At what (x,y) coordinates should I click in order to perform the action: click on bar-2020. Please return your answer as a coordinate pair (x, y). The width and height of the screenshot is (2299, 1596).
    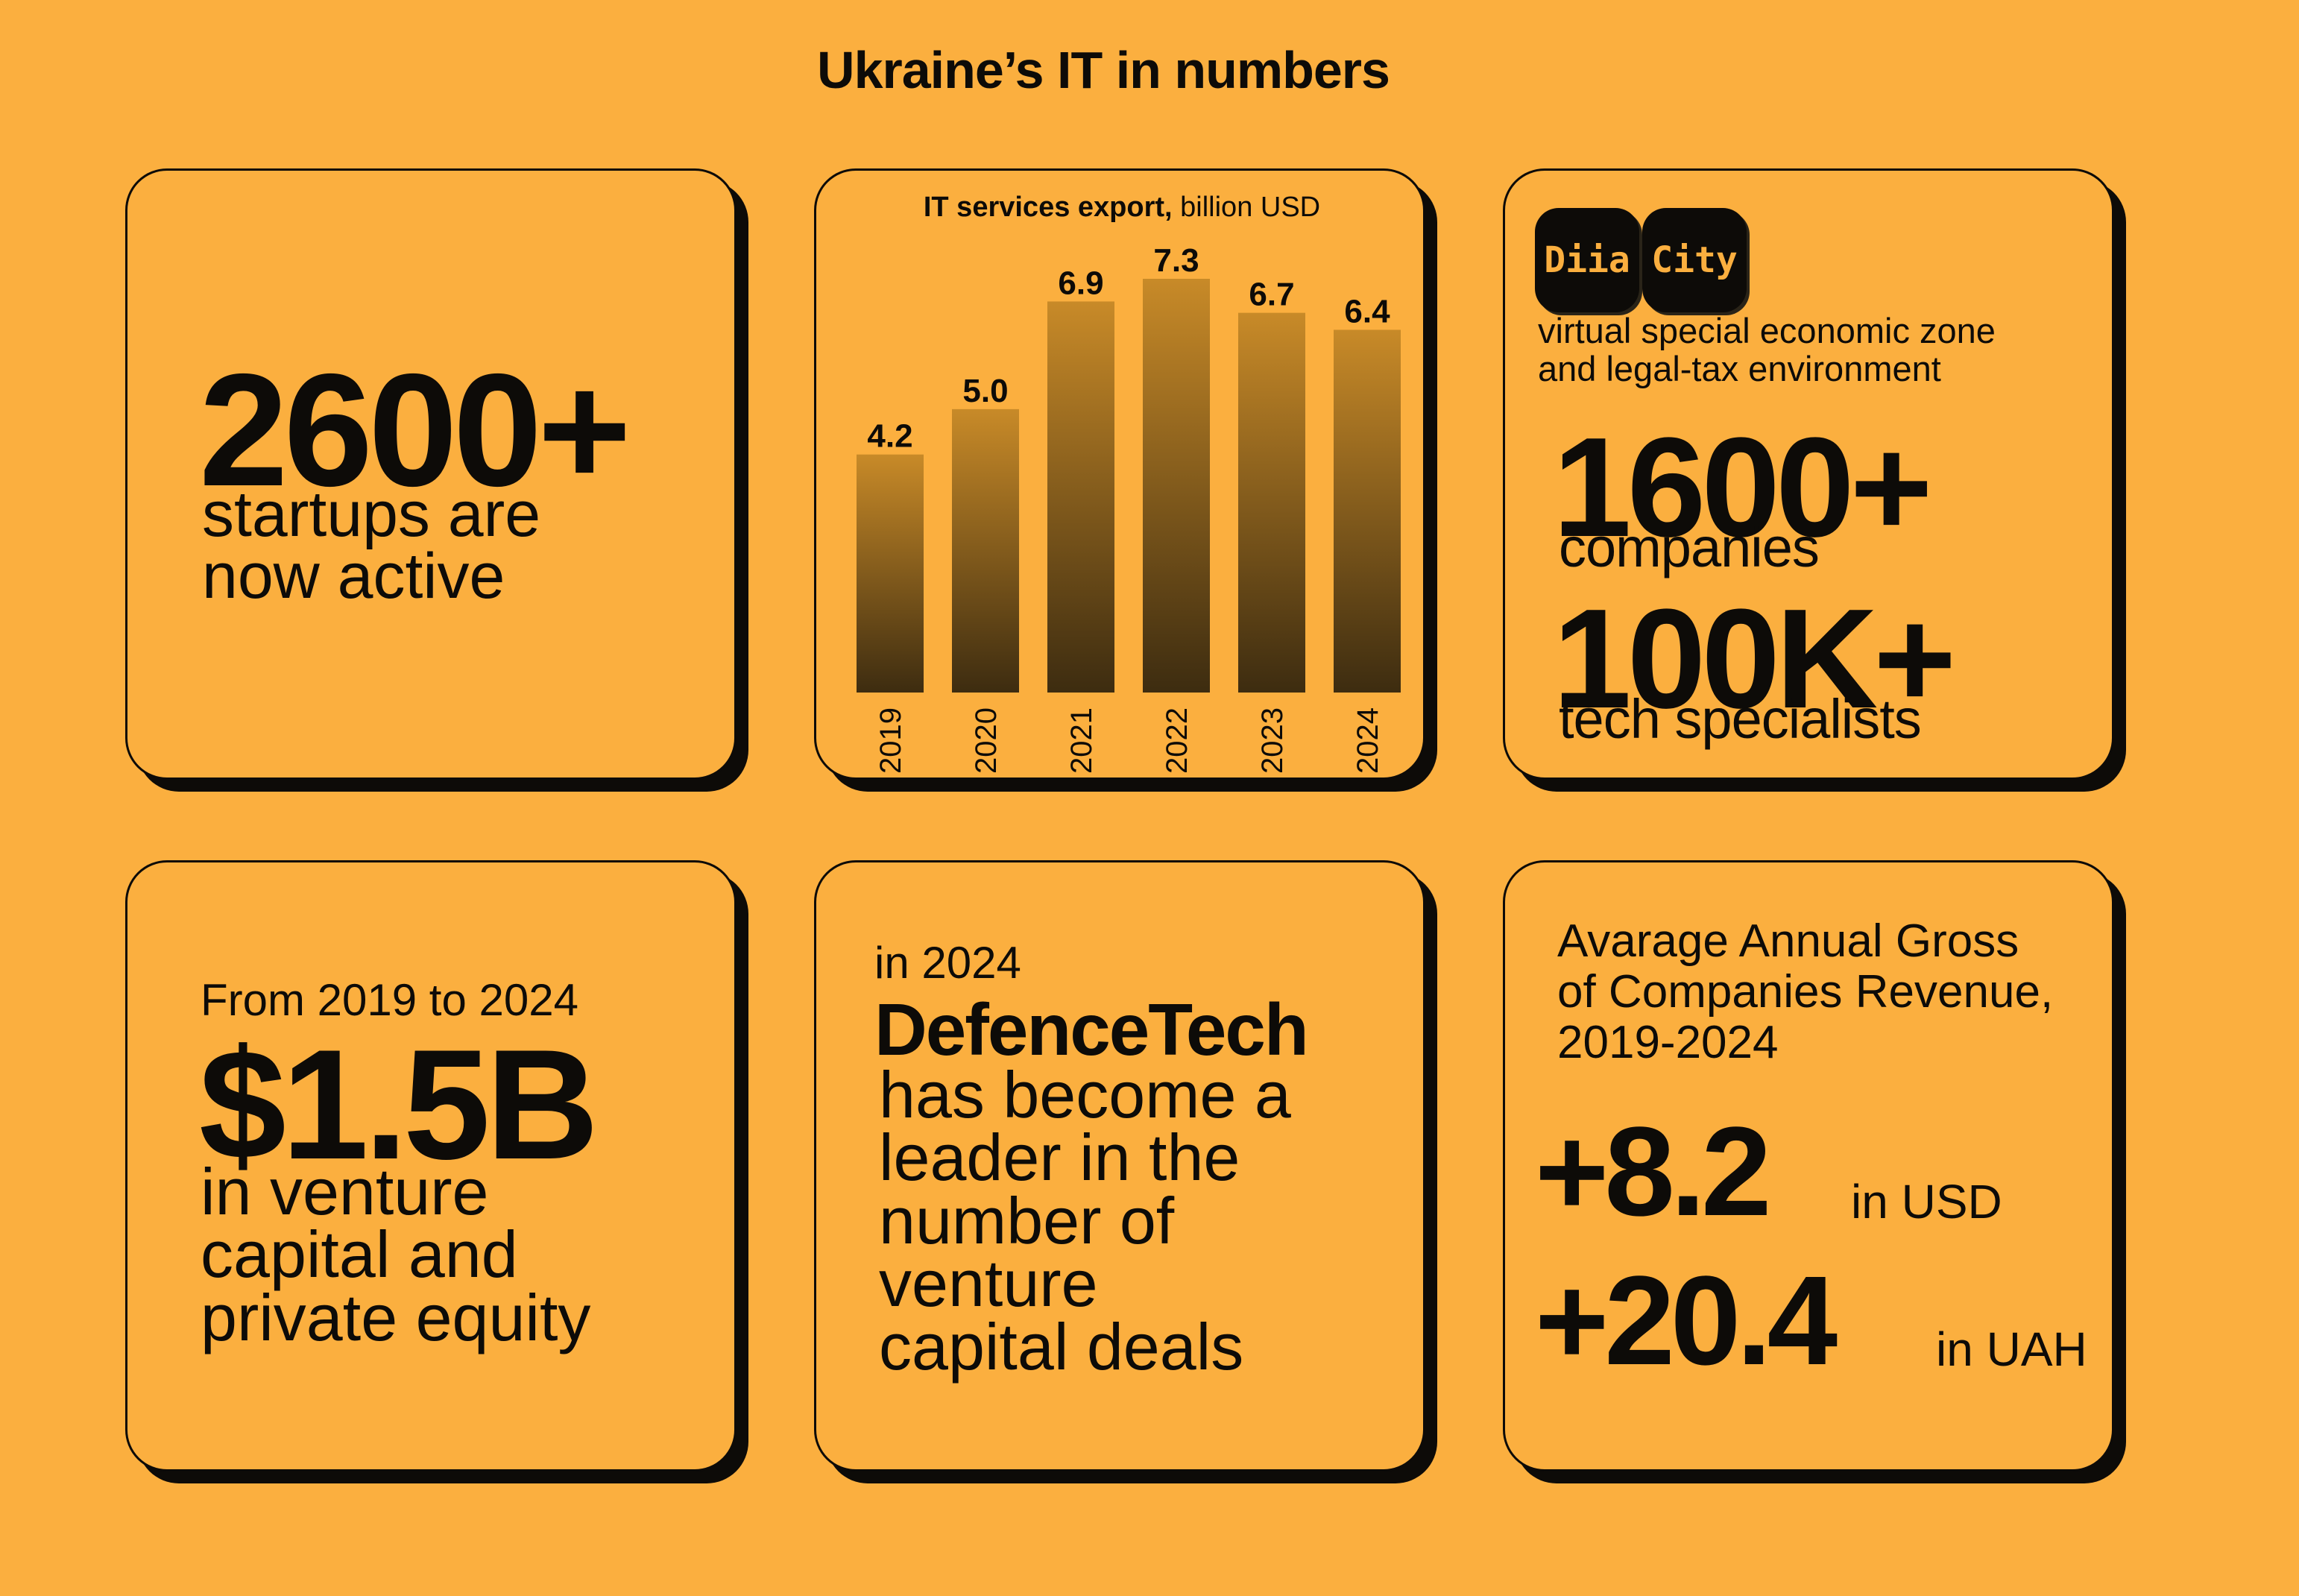
    Looking at the image, I should click on (985, 551).